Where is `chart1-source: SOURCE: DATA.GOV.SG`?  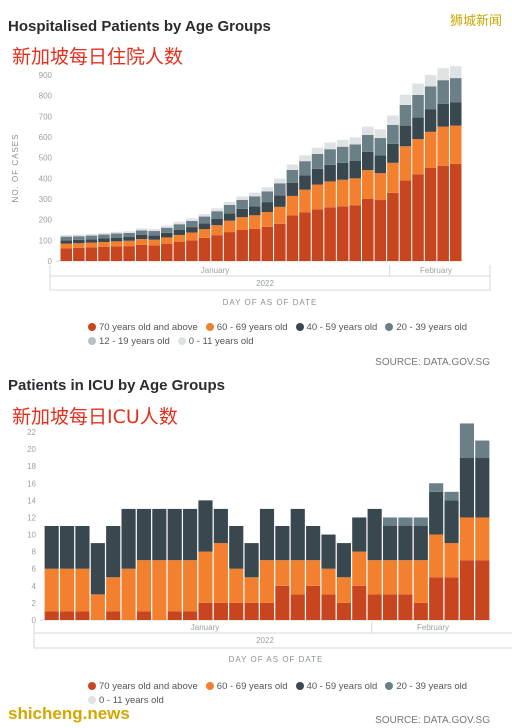 chart1-source: SOURCE: DATA.GOV.SG is located at coordinates (432, 362).